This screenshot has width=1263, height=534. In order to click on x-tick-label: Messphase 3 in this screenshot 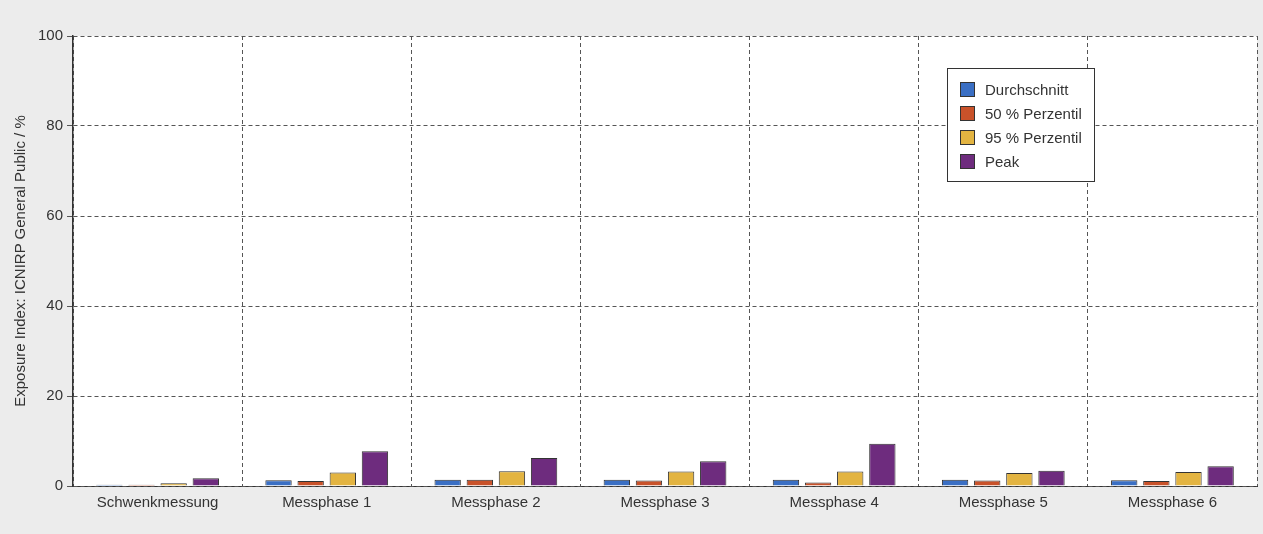, I will do `click(665, 502)`.